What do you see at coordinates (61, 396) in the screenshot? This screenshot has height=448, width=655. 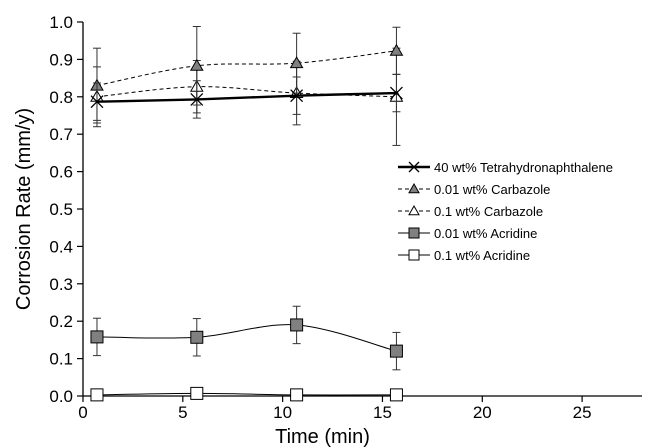 I see `y-tick-label: 0.0` at bounding box center [61, 396].